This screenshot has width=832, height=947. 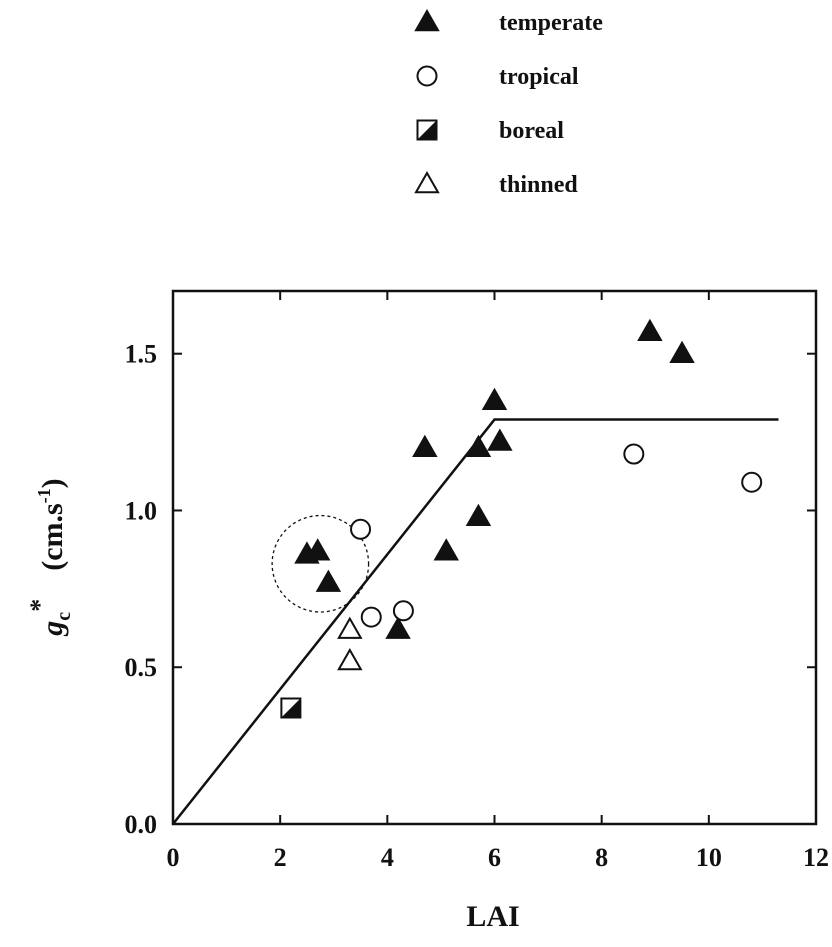 I want to click on legend-item-boreal: boreal, so click(x=490, y=131).